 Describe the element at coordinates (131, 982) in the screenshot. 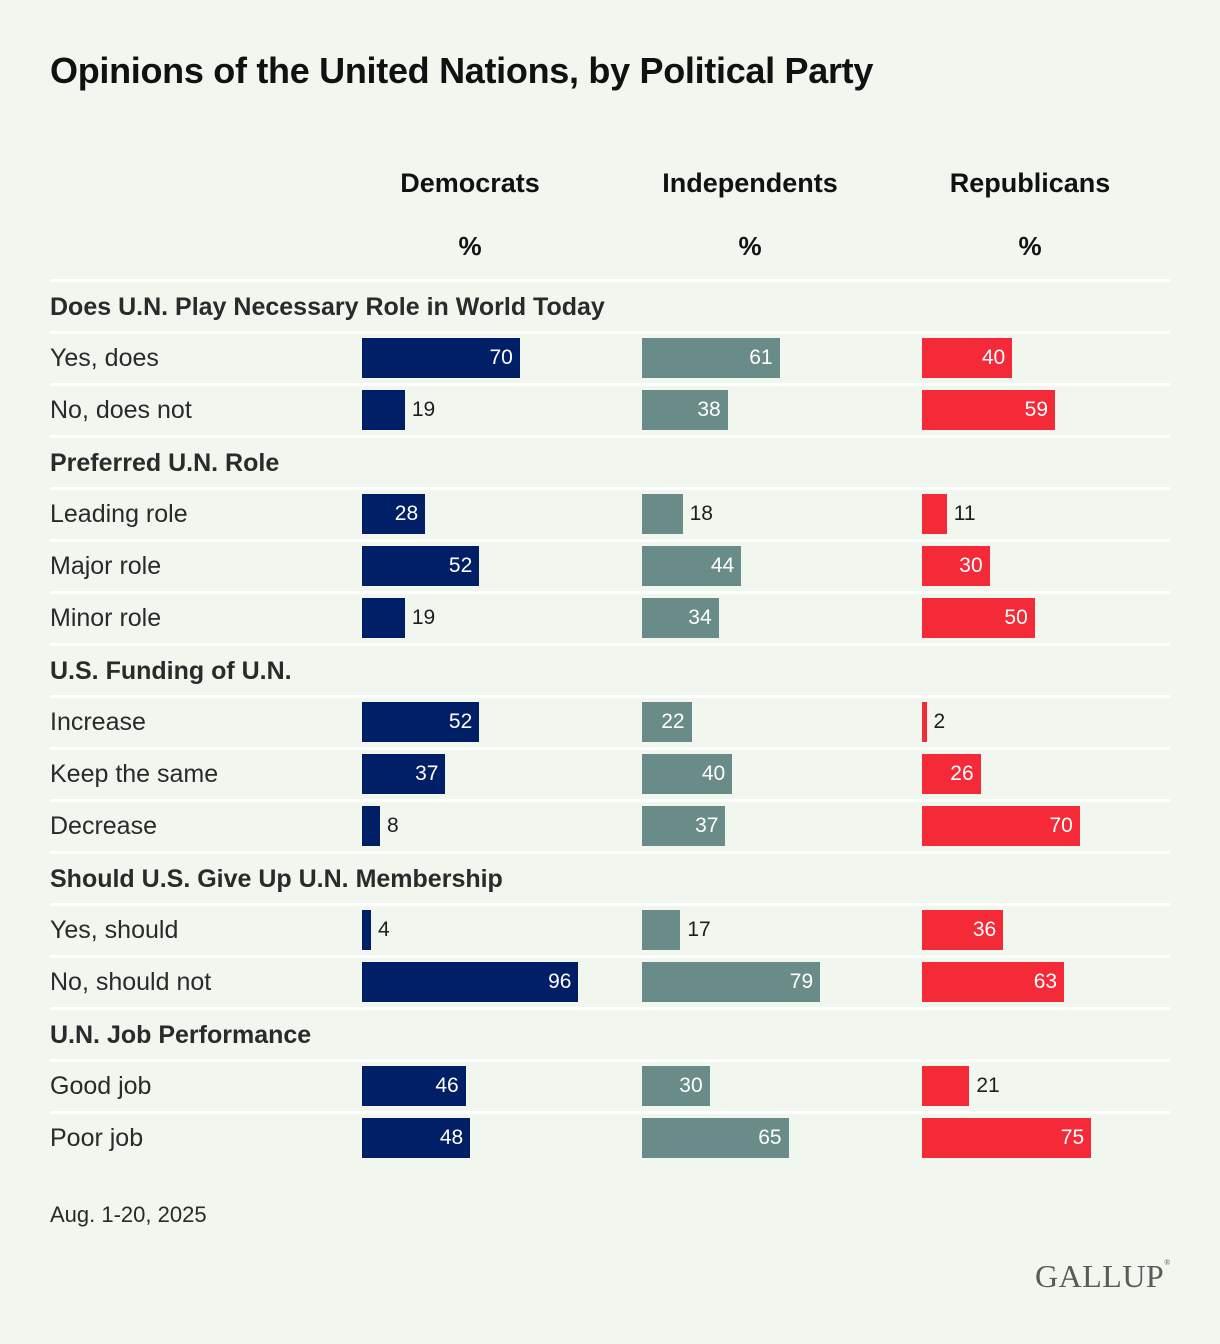

I see `row-label: No, should not` at that location.